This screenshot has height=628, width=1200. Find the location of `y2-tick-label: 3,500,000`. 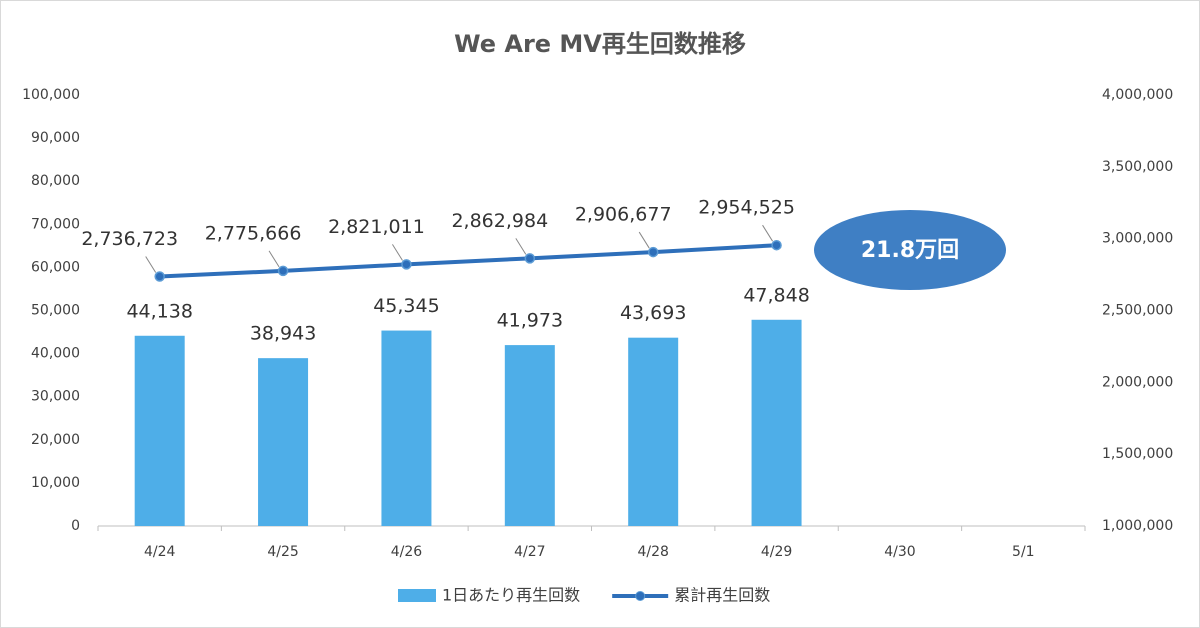

y2-tick-label: 3,500,000 is located at coordinates (1137, 167).